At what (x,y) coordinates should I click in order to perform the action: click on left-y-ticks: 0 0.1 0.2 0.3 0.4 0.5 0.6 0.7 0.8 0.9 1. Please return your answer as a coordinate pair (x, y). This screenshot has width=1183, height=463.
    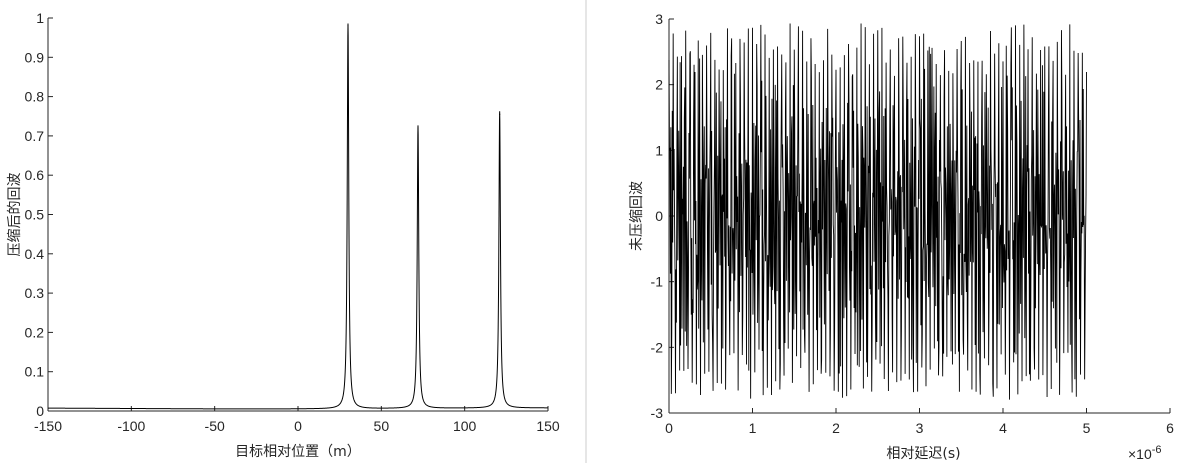
    Looking at the image, I should click on (39, 214).